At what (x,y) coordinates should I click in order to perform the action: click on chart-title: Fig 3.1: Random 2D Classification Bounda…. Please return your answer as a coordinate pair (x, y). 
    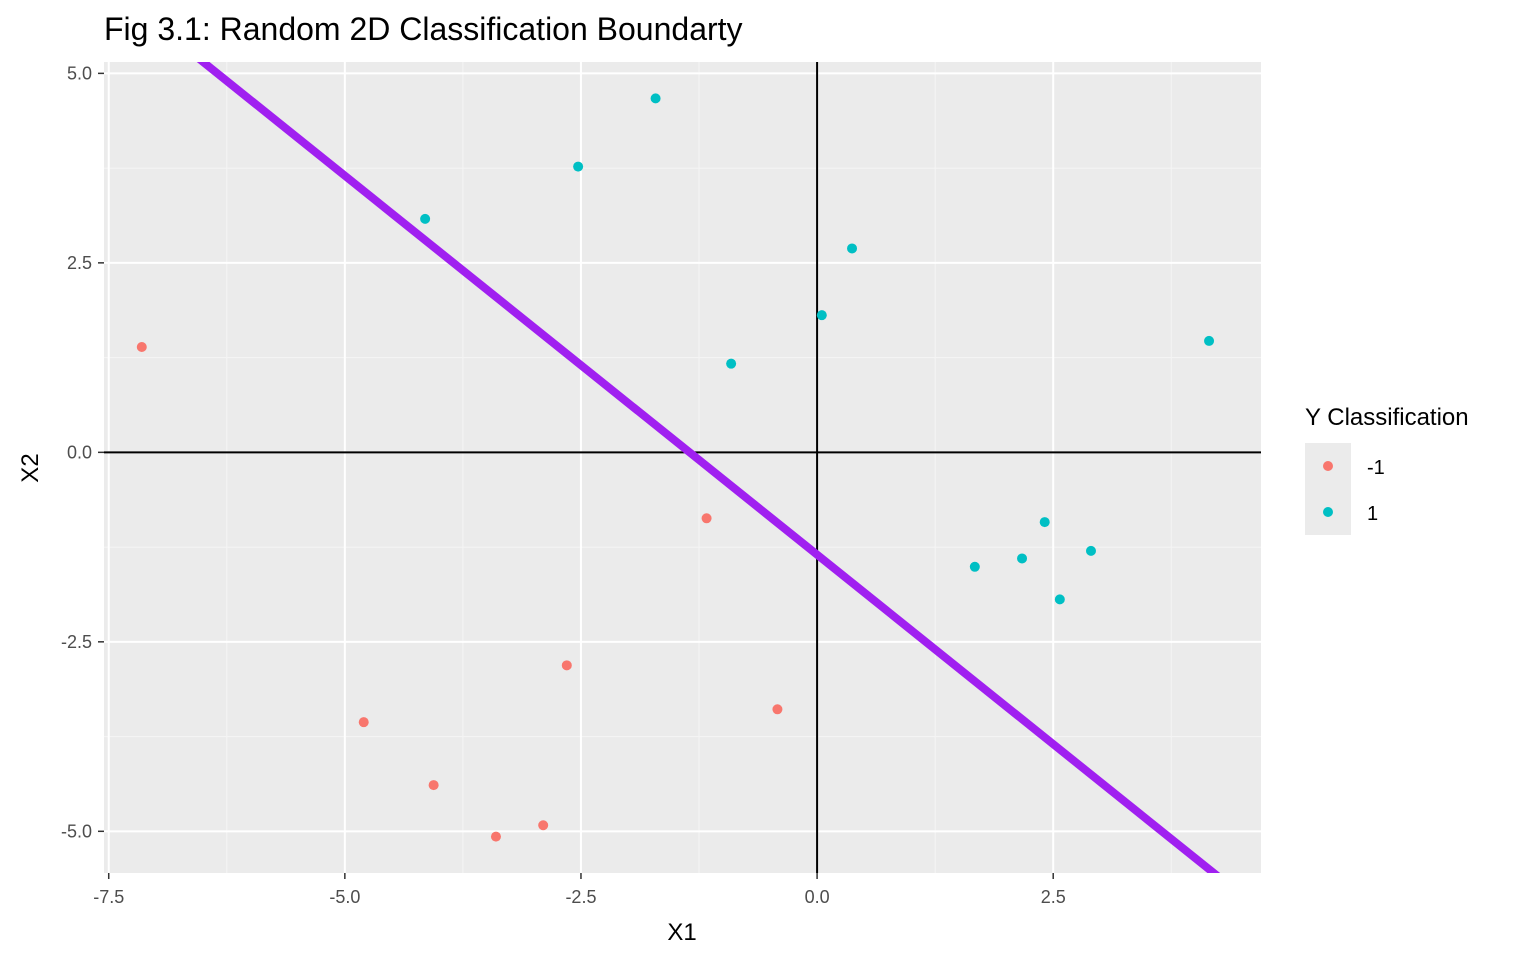
    Looking at the image, I should click on (423, 29).